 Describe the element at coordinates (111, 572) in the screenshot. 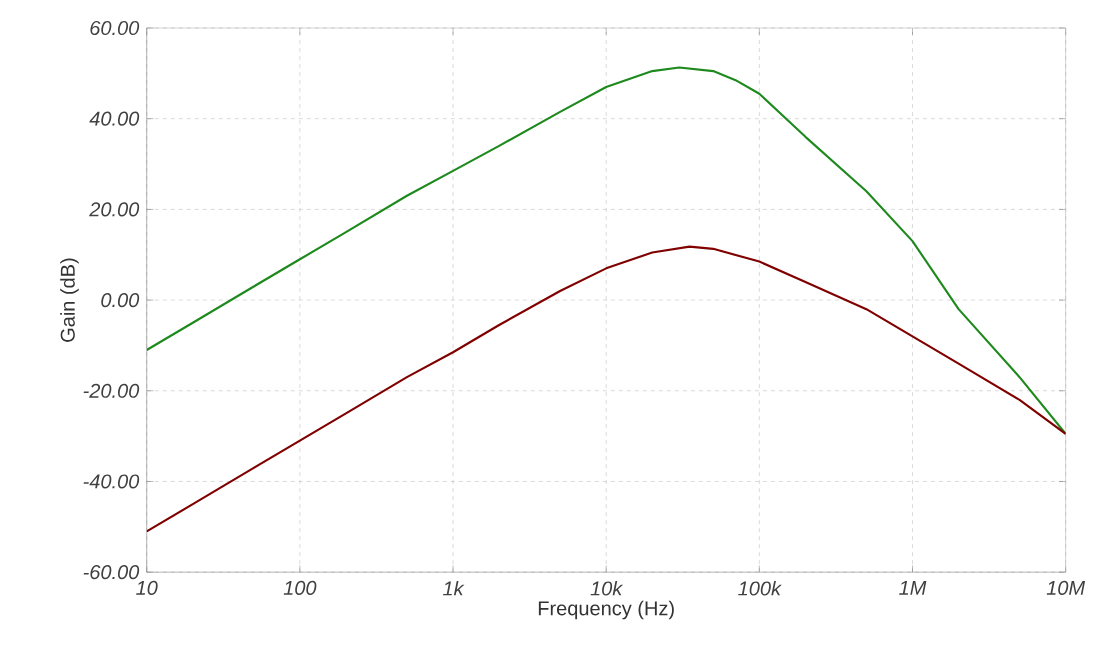

I see `y-tick-label: -60.00` at that location.